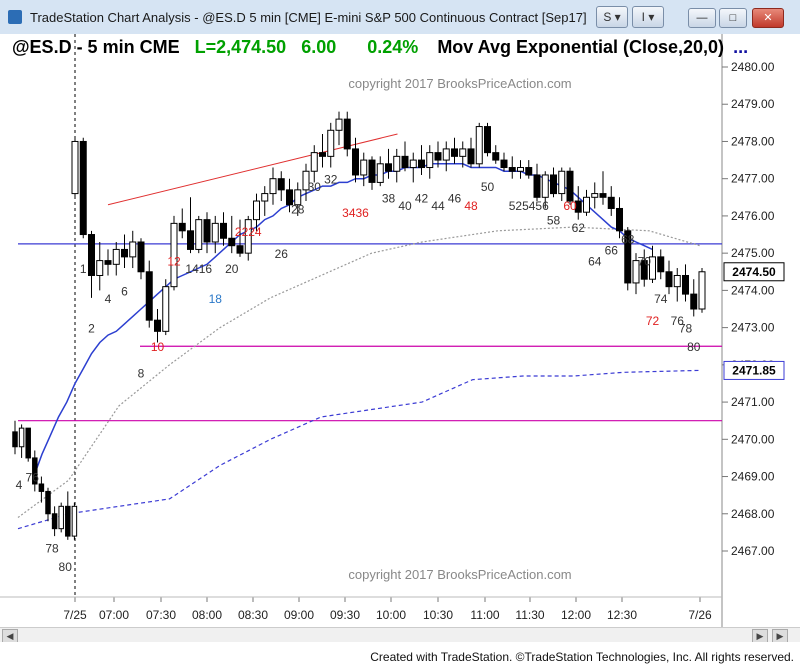  What do you see at coordinates (253, 615) in the screenshot?
I see `x-tick-label: 08:30` at bounding box center [253, 615].